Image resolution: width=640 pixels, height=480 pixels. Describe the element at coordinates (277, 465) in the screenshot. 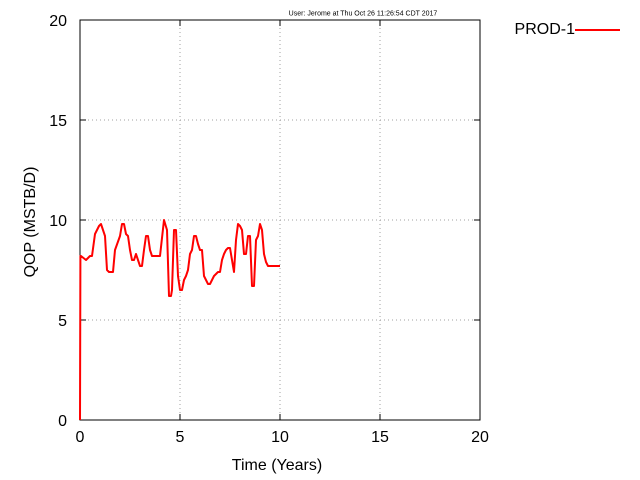

I see `x-axis-label: Time (Years)` at that location.